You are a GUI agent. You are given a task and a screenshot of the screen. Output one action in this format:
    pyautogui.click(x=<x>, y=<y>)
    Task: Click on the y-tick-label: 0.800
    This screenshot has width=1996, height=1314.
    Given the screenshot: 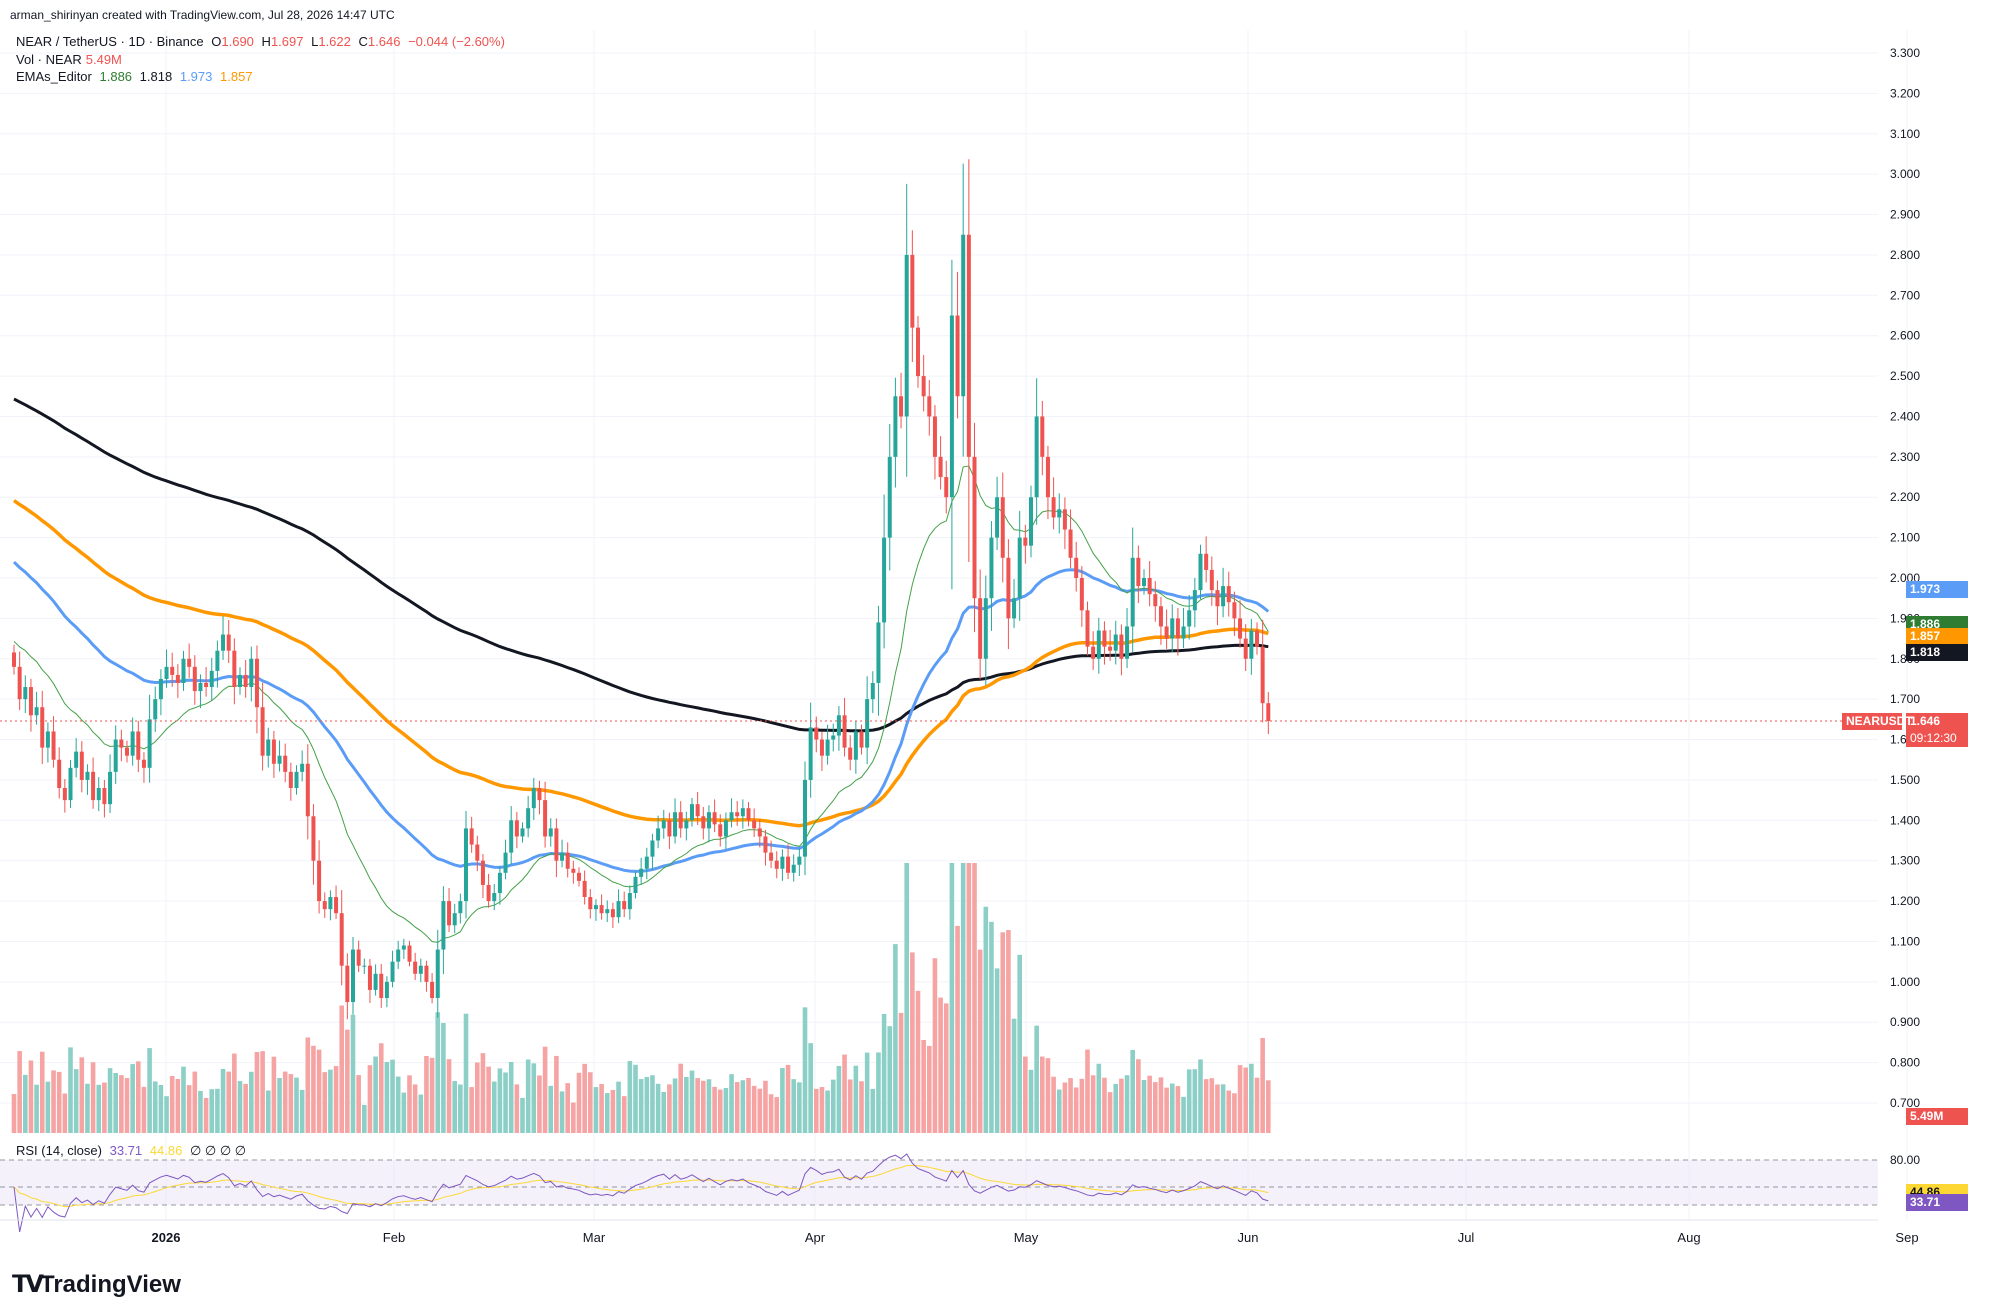 What is the action you would take?
    pyautogui.click(x=1905, y=1063)
    